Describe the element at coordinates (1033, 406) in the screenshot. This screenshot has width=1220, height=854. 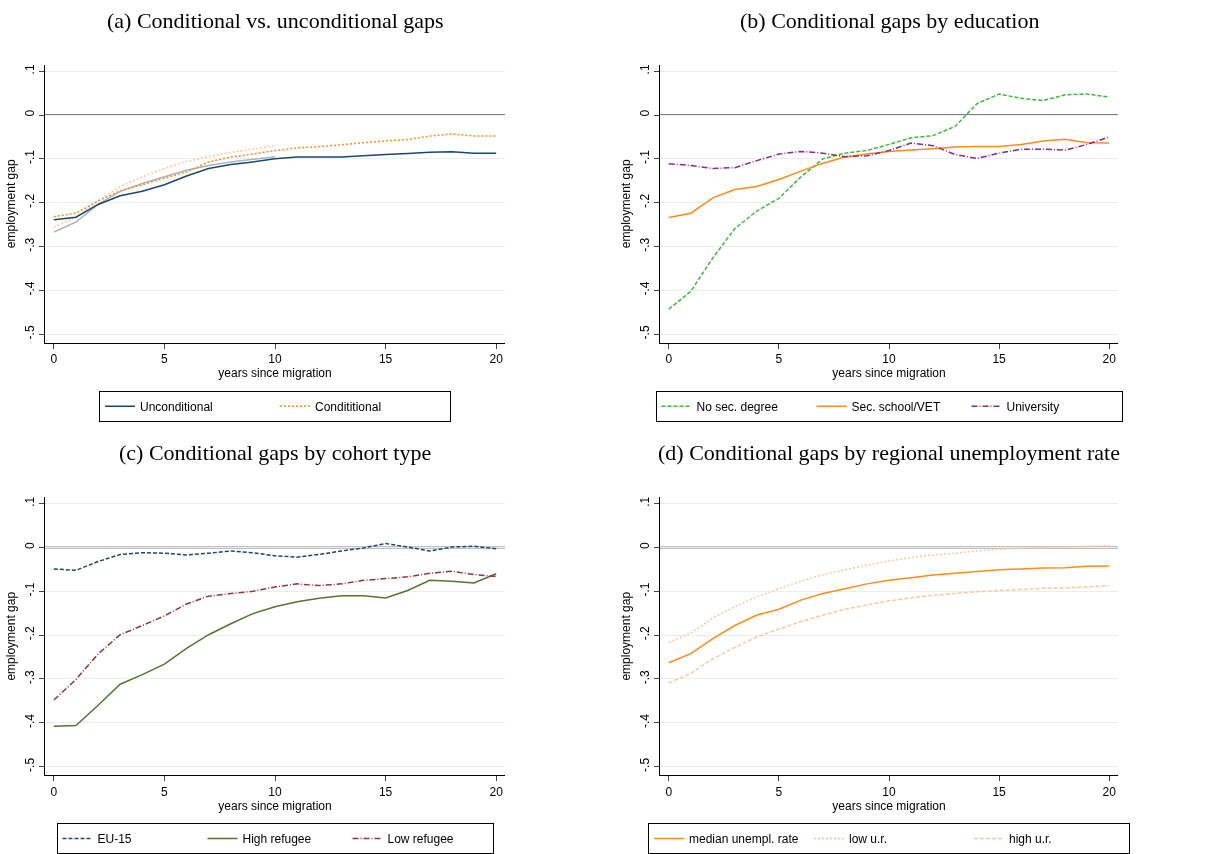
I see `legend-label: University` at that location.